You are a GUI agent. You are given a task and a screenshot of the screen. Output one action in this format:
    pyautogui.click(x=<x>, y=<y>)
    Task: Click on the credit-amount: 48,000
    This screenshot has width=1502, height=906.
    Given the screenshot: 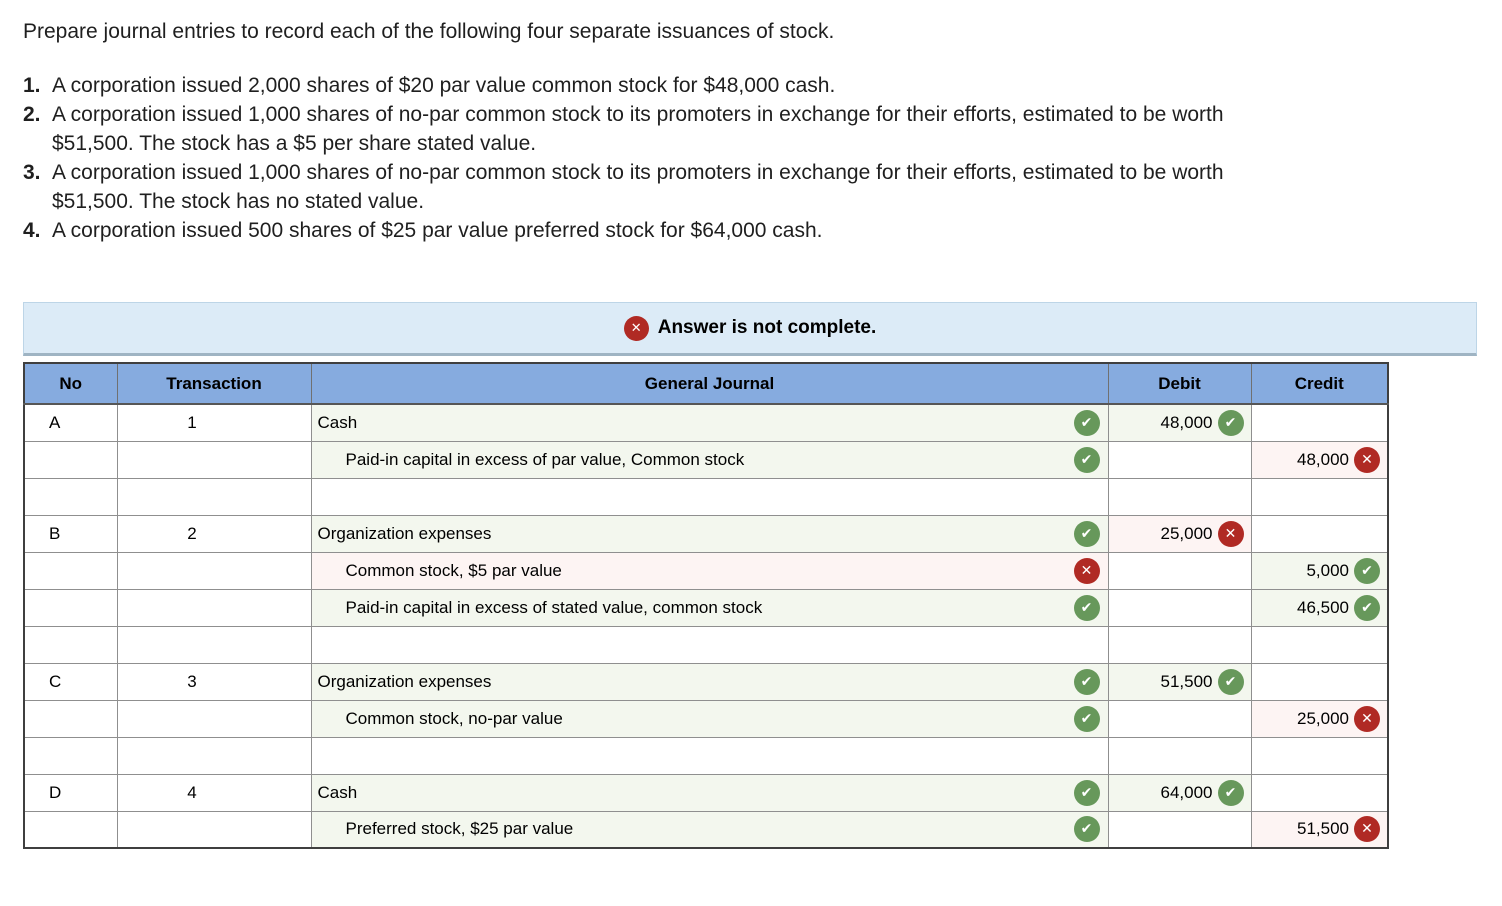 What is the action you would take?
    pyautogui.click(x=1323, y=459)
    